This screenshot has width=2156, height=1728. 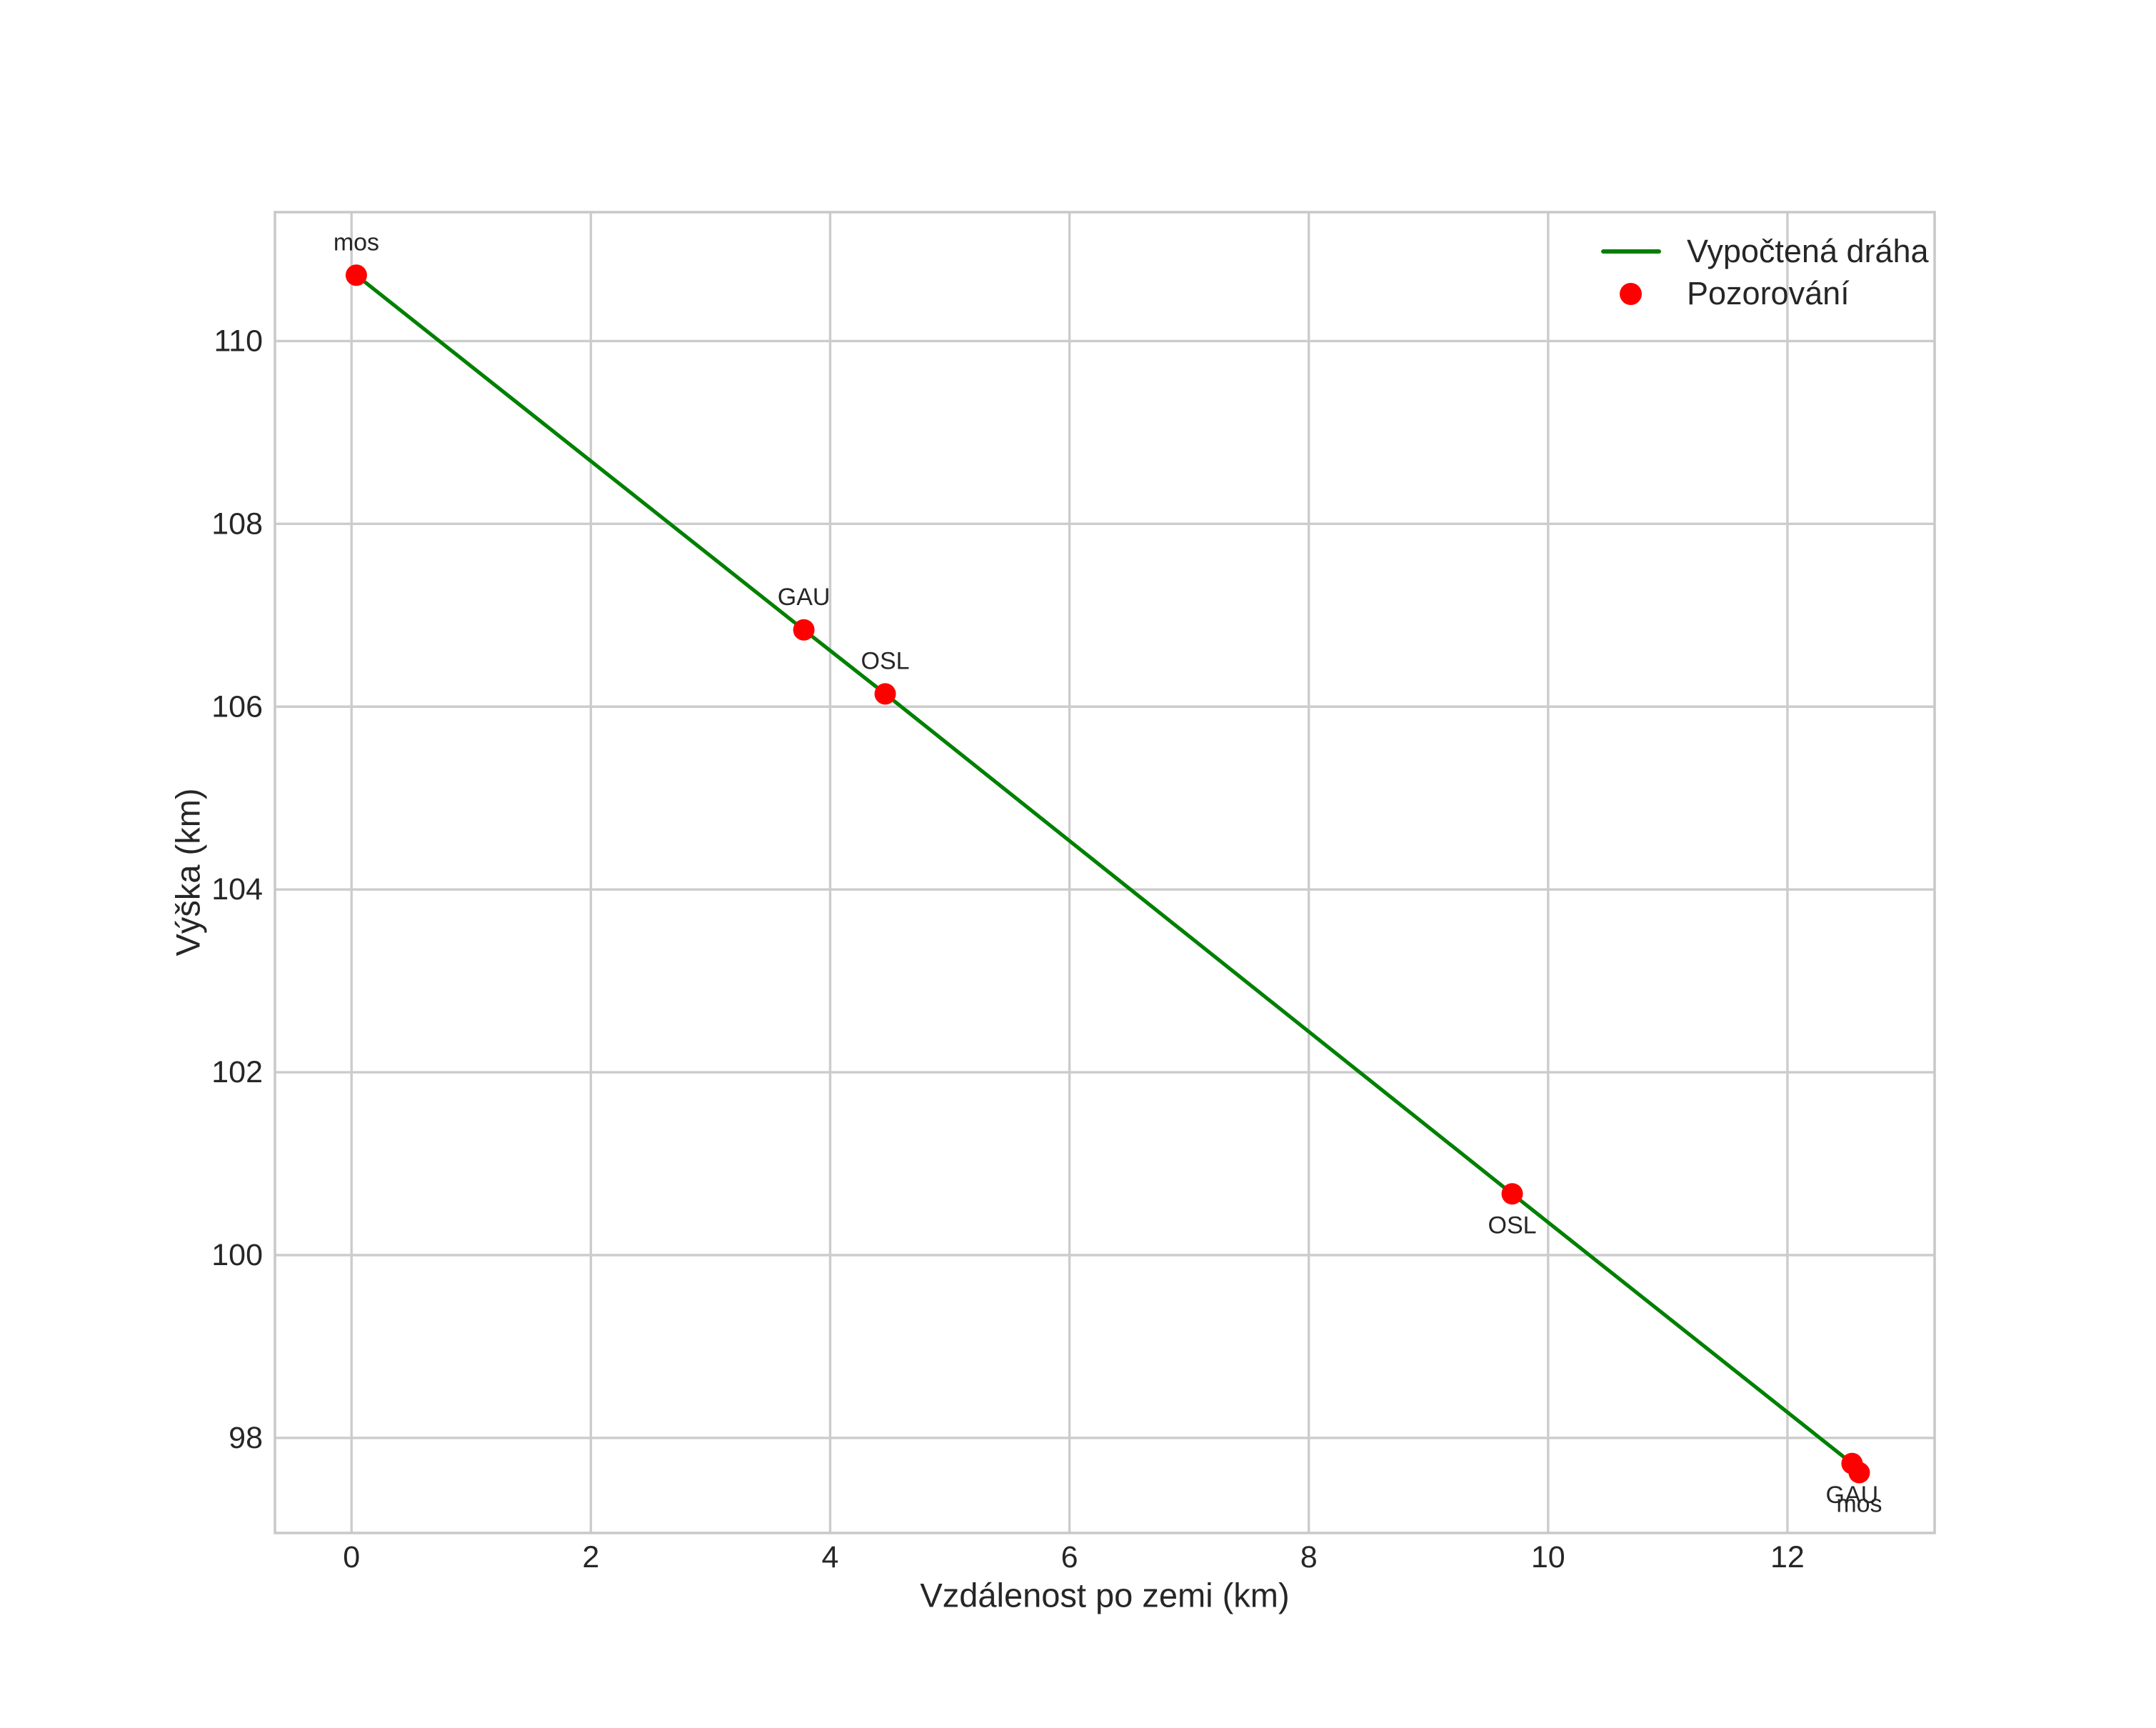 What do you see at coordinates (1631, 251) in the screenshot?
I see `legend-line-swatch` at bounding box center [1631, 251].